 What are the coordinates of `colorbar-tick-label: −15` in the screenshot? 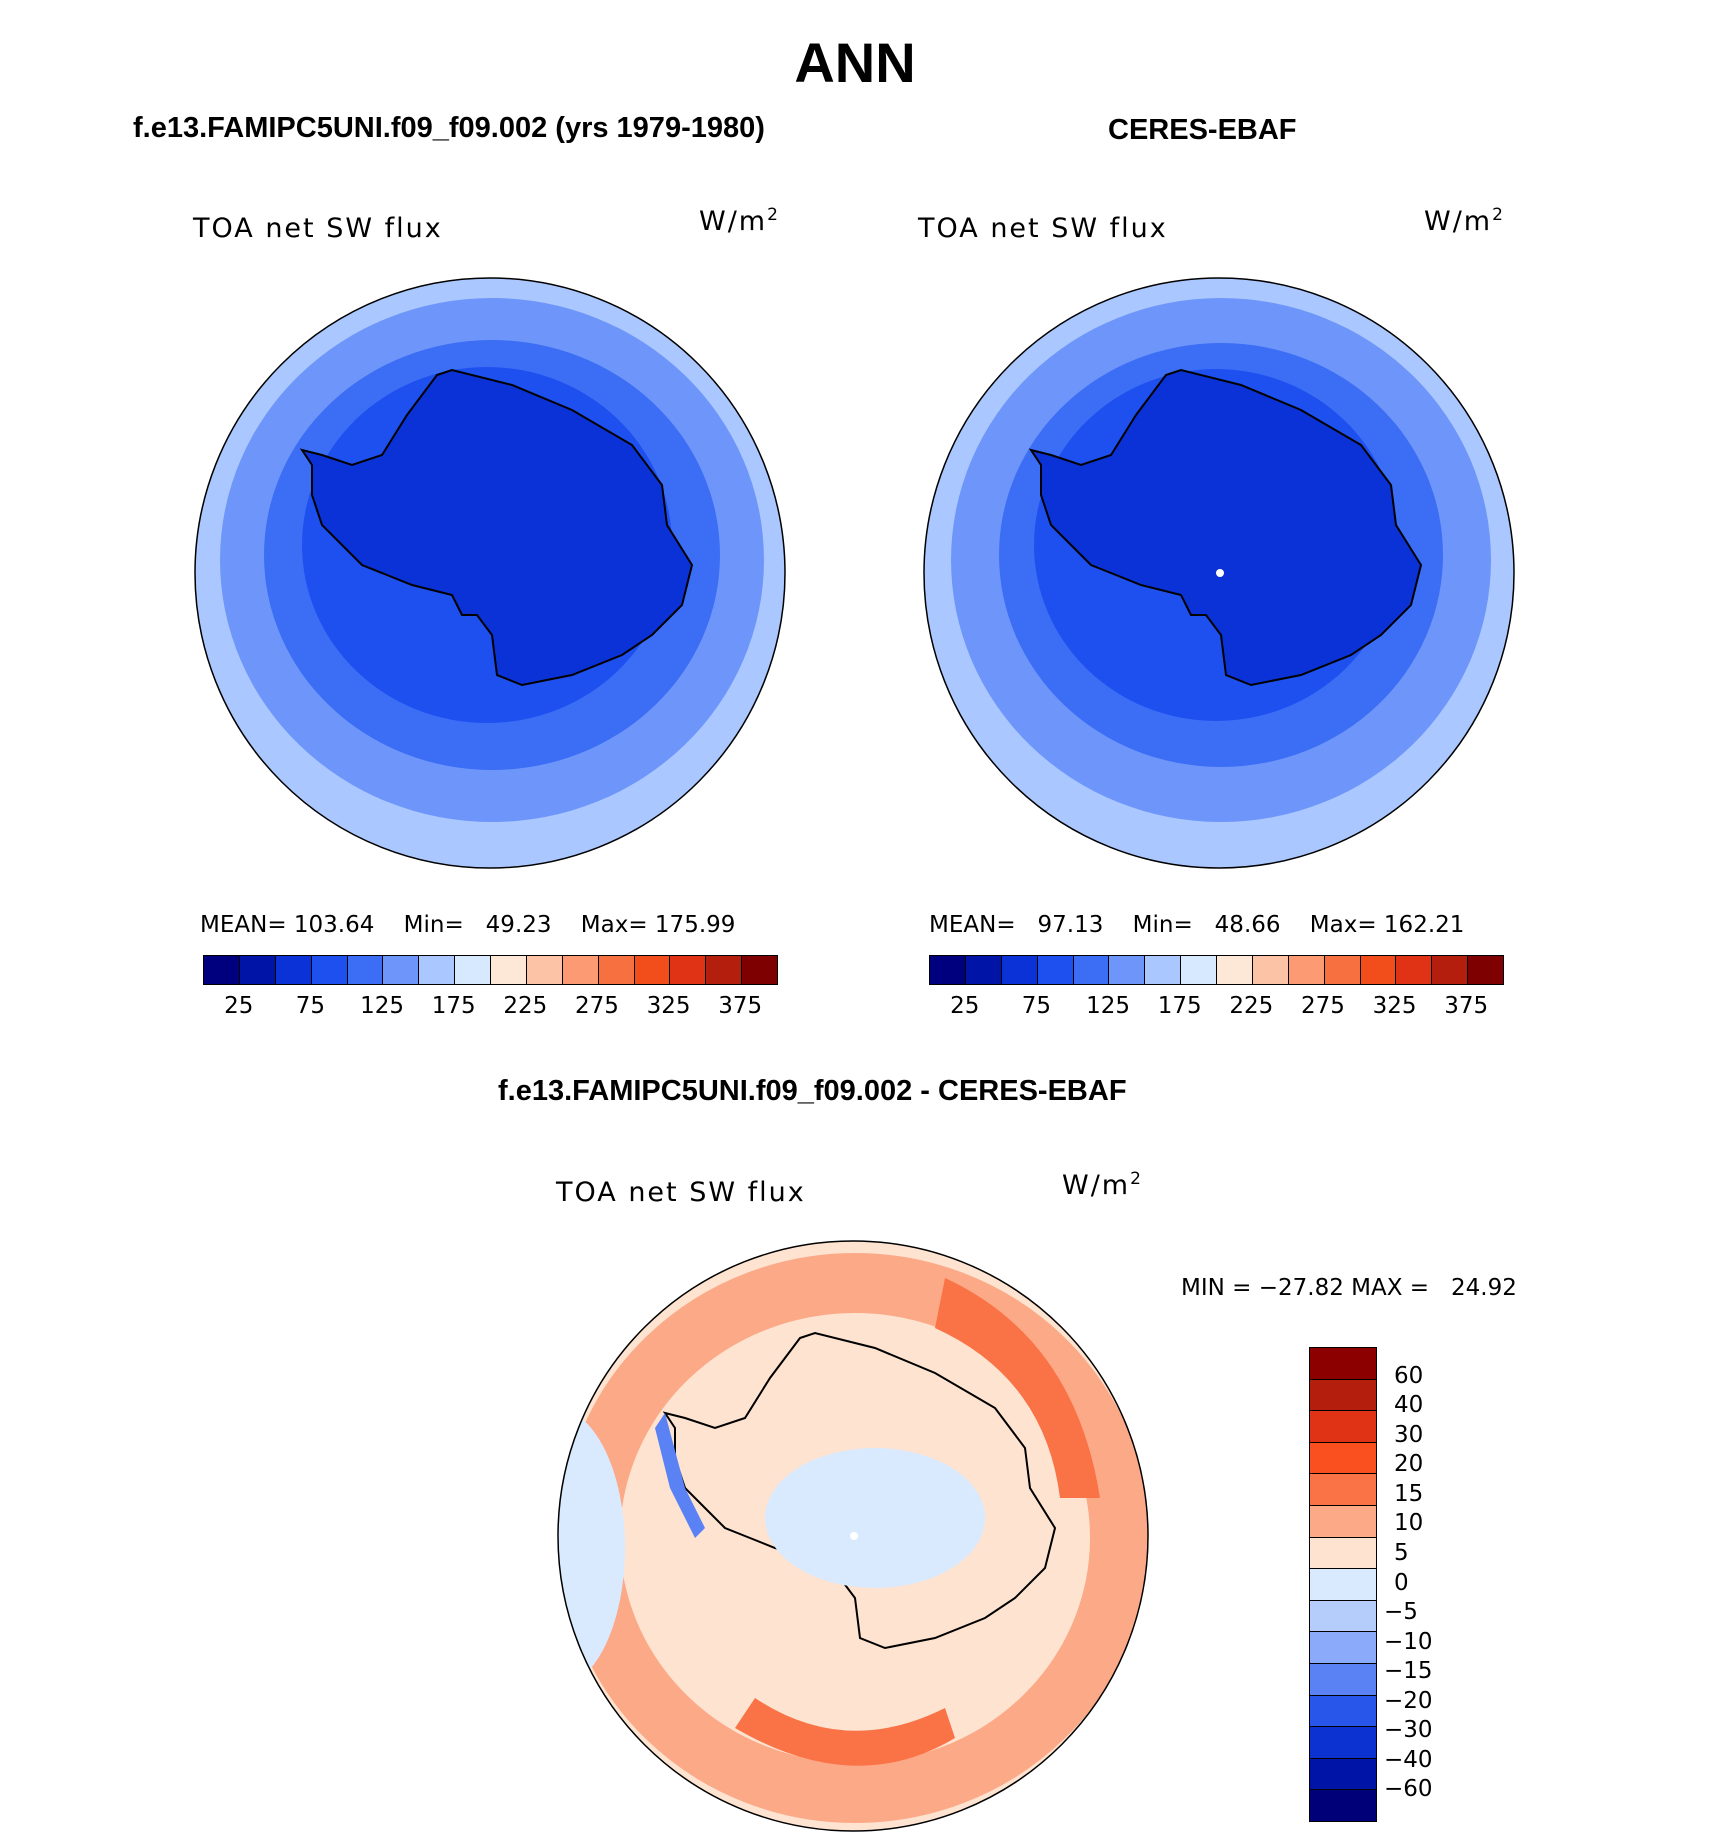 It's located at (1408, 1671).